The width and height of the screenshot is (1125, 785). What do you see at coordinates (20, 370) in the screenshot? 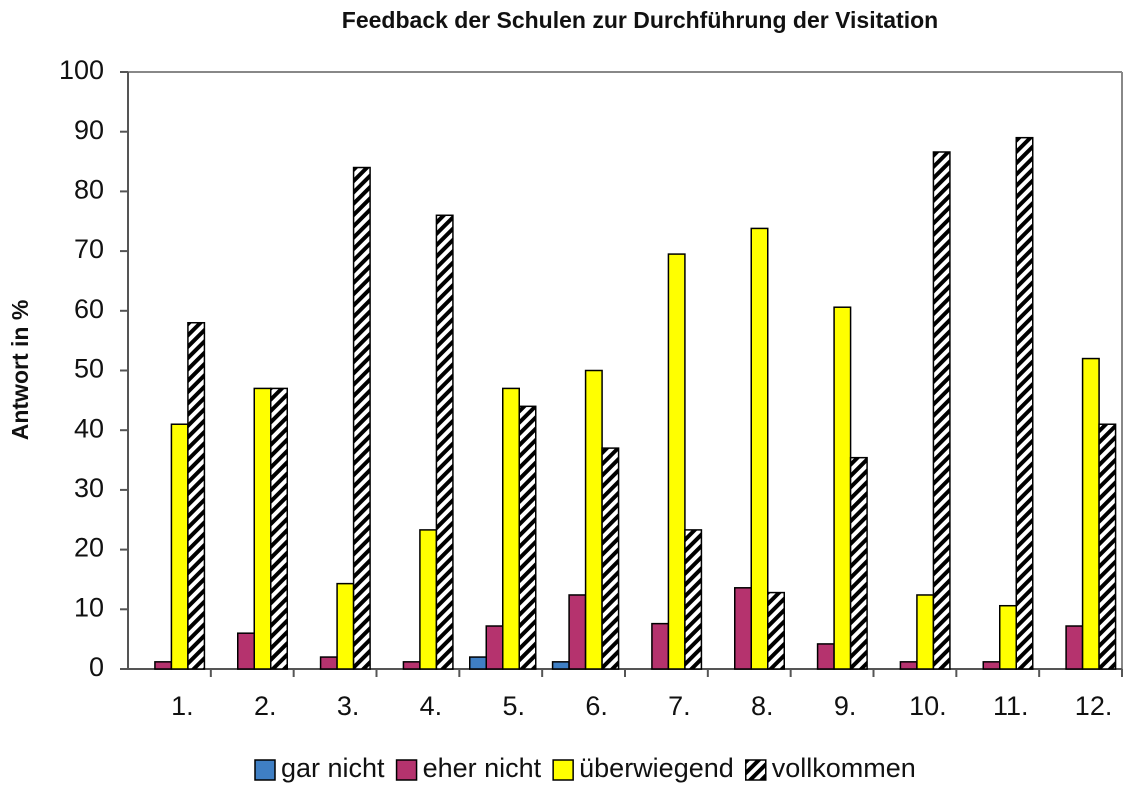
I see `y-axis-label: Antwort in %` at bounding box center [20, 370].